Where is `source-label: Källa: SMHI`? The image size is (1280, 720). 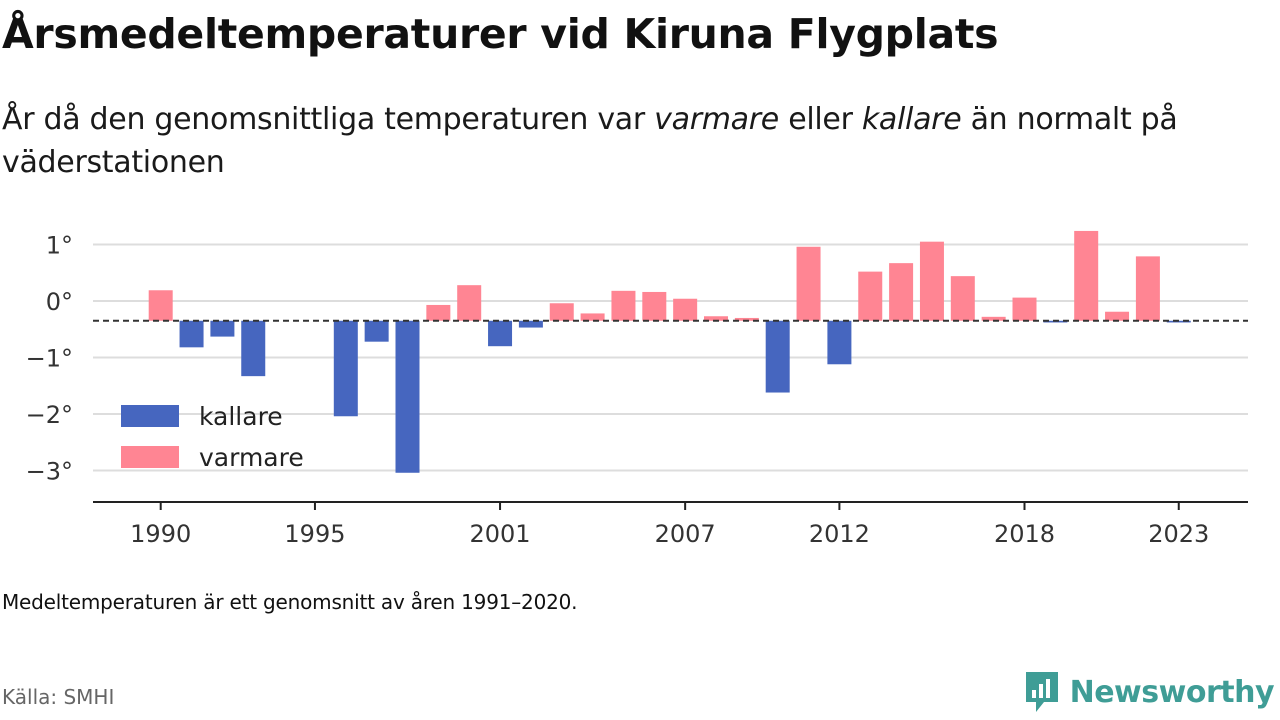
source-label: Källa: SMHI is located at coordinates (58, 697).